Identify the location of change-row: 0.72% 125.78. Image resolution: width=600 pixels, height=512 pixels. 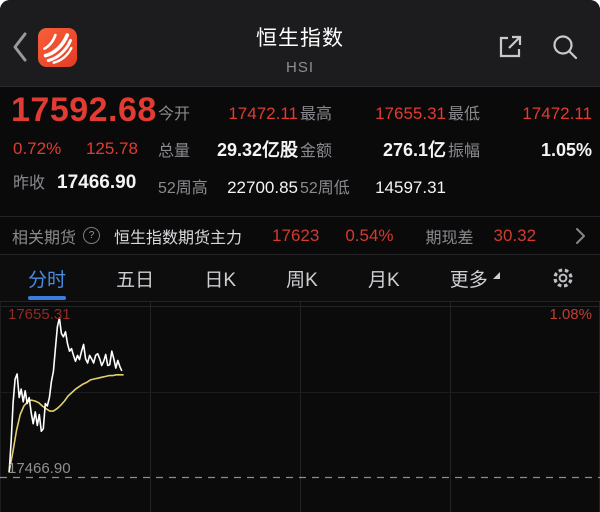
(75, 149).